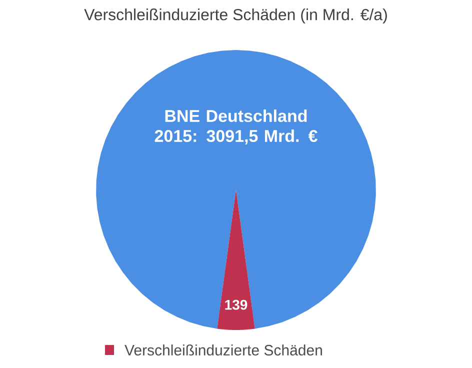 The width and height of the screenshot is (472, 368). I want to click on chart-title: Verschleißinduzierte Schäden (in Mrd. €/a), so click(235, 16).